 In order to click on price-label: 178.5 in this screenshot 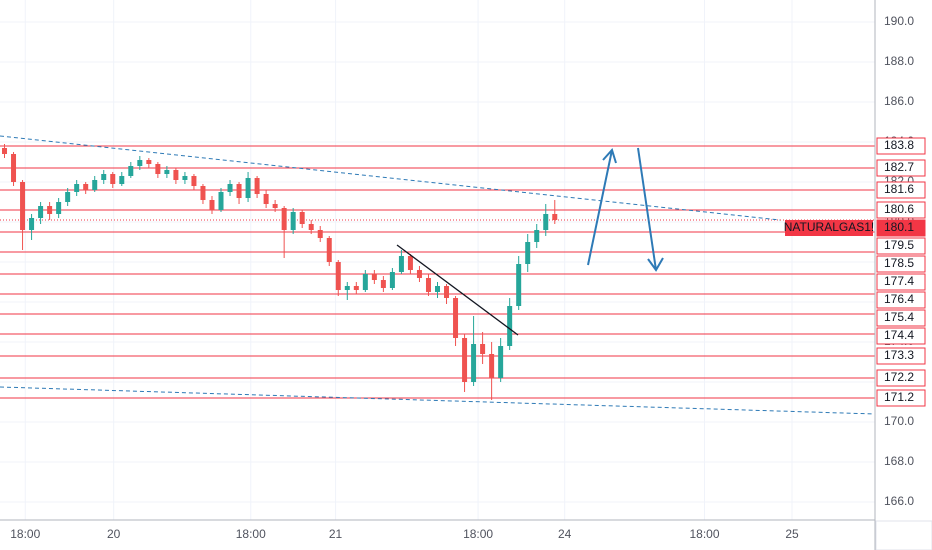, I will do `click(899, 263)`.